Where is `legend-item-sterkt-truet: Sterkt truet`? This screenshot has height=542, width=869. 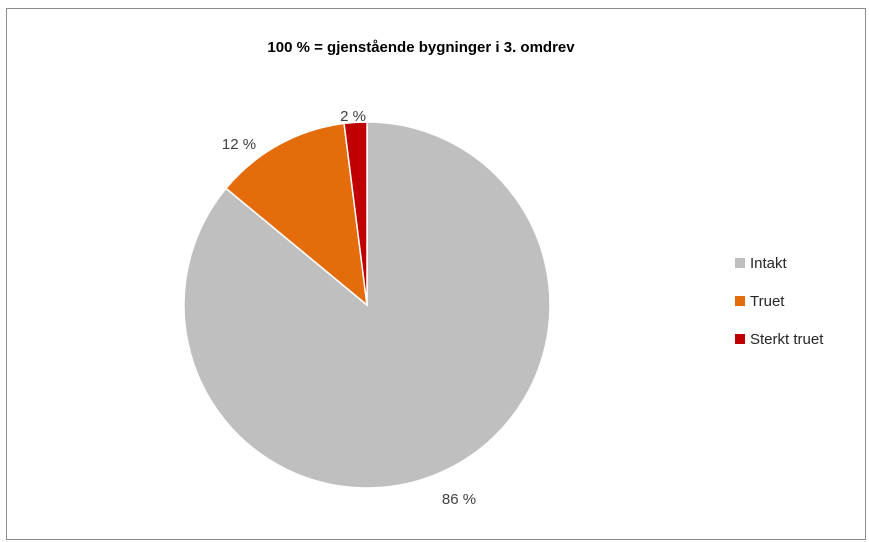
legend-item-sterkt-truet: Sterkt truet is located at coordinates (779, 339).